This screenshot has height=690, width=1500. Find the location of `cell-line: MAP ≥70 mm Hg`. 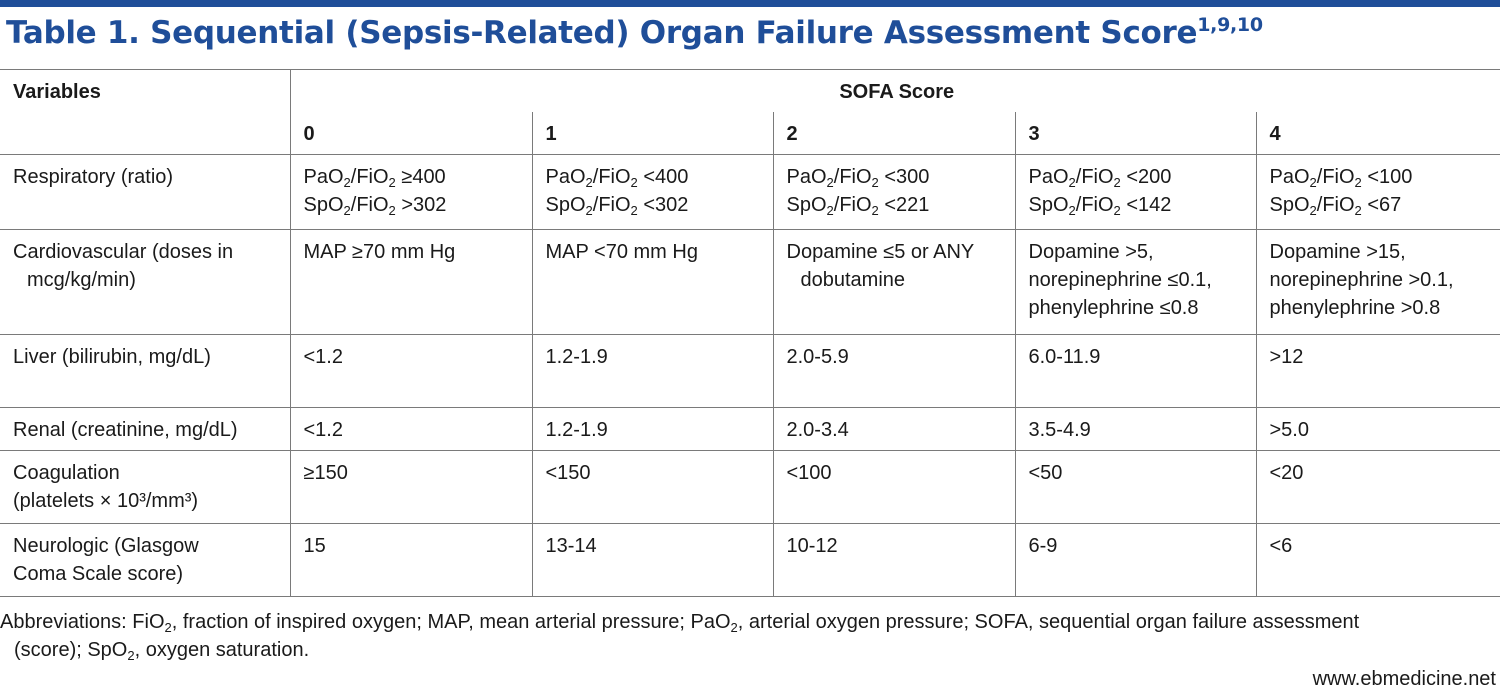

cell-line: MAP ≥70 mm Hg is located at coordinates (379, 252).